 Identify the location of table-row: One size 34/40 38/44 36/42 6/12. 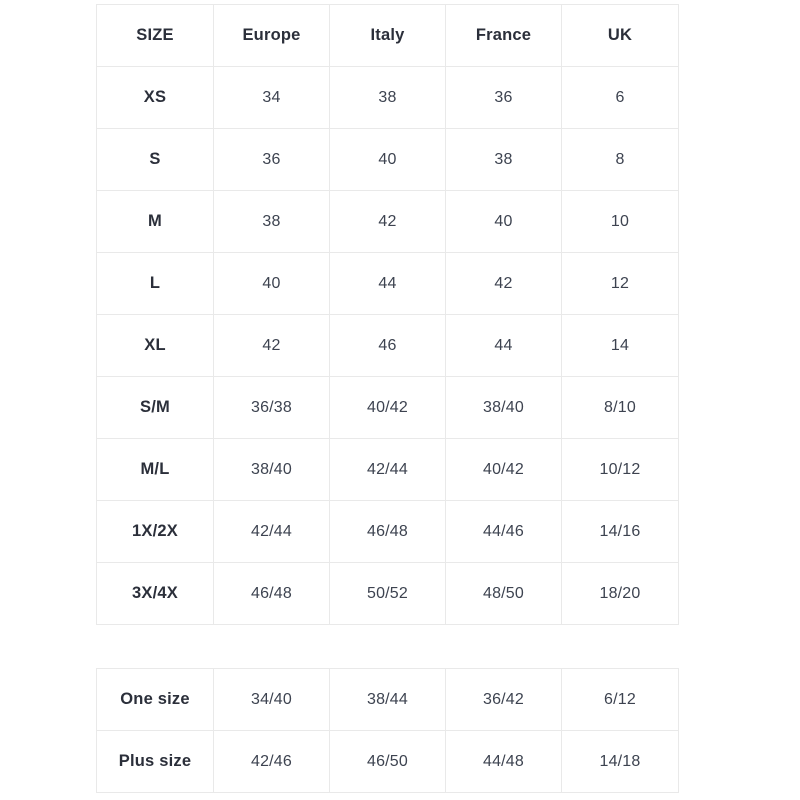
(387, 699).